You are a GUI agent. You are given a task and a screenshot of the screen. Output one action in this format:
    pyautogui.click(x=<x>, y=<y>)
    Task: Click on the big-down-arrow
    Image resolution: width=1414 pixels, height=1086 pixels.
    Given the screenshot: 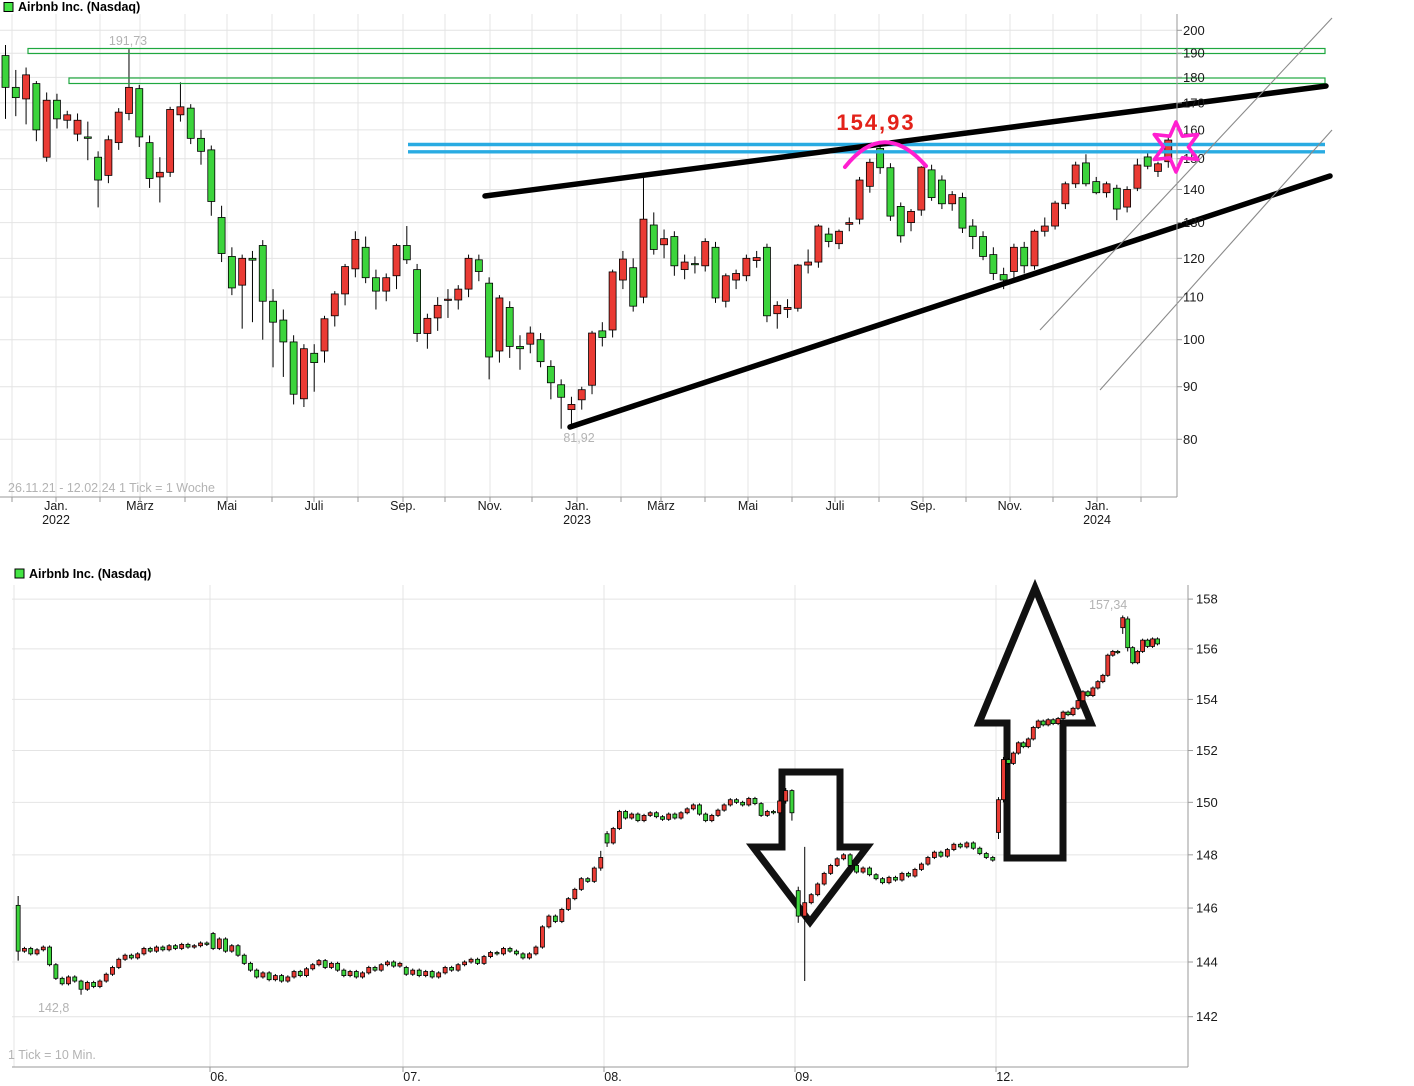 What is the action you would take?
    pyautogui.click(x=810, y=848)
    